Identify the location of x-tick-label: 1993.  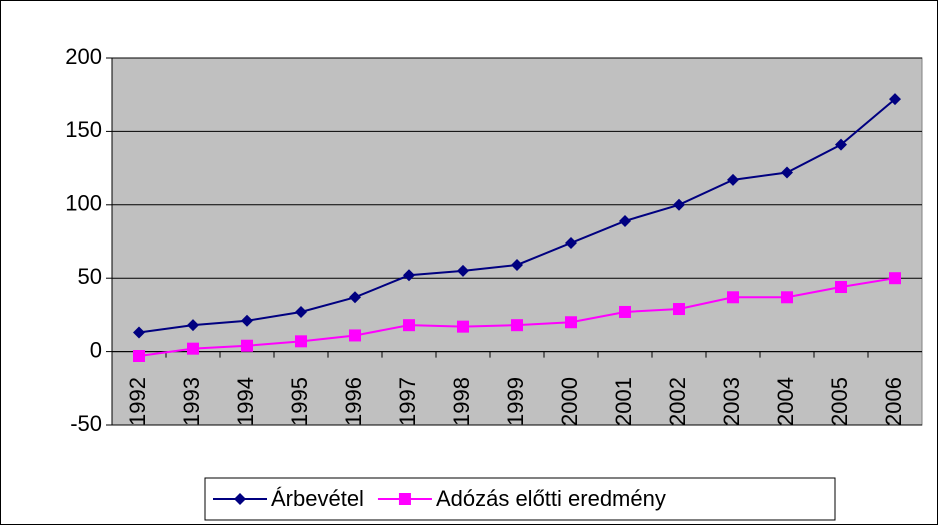
(191, 401).